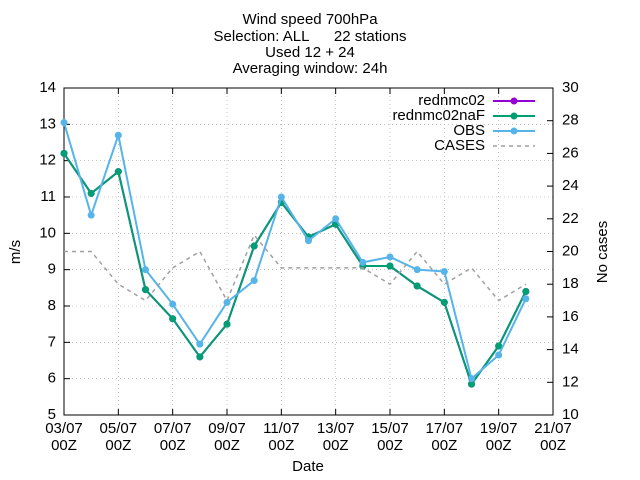 This screenshot has height=480, width=640. What do you see at coordinates (281, 428) in the screenshot?
I see `x-tick-label: 11/07` at bounding box center [281, 428].